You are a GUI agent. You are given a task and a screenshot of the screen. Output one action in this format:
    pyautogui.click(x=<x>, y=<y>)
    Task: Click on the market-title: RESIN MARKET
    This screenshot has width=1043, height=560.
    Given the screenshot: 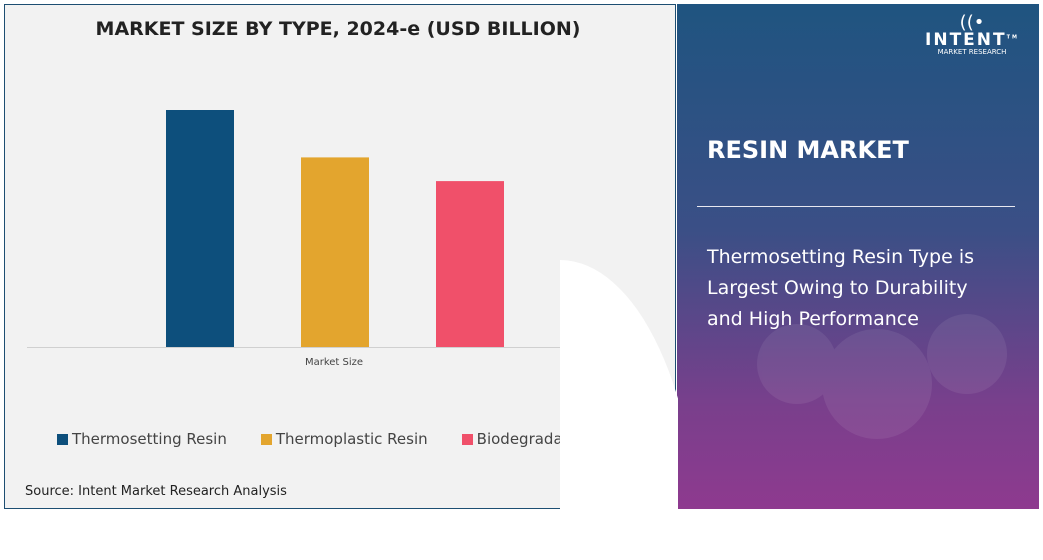 What is the action you would take?
    pyautogui.click(x=808, y=150)
    